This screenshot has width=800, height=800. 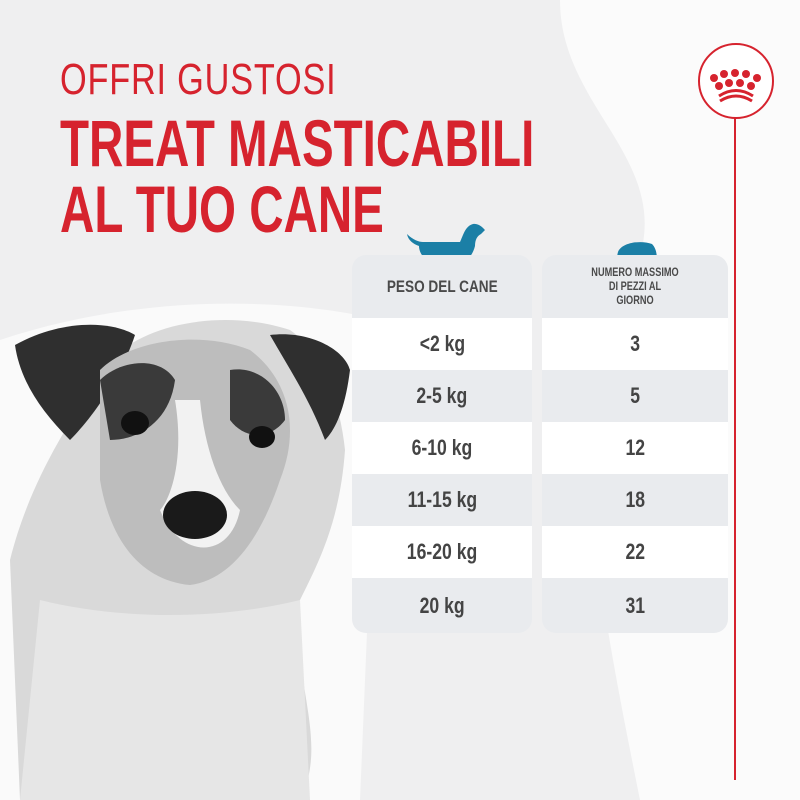 What do you see at coordinates (297, 143) in the screenshot?
I see `headline-line2: TREAT MASTICABILI` at bounding box center [297, 143].